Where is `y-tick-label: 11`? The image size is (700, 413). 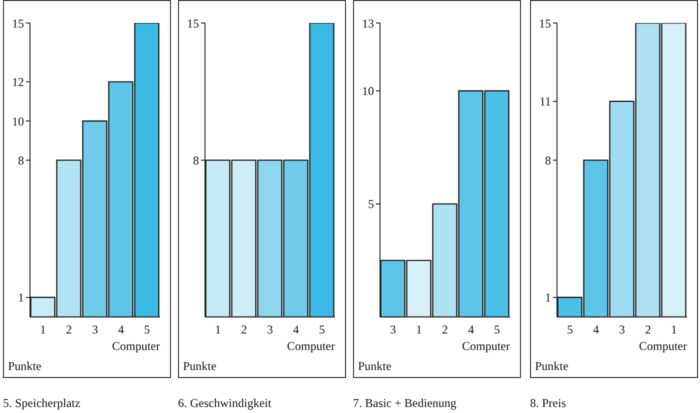 y-tick-label: 11 is located at coordinates (545, 101).